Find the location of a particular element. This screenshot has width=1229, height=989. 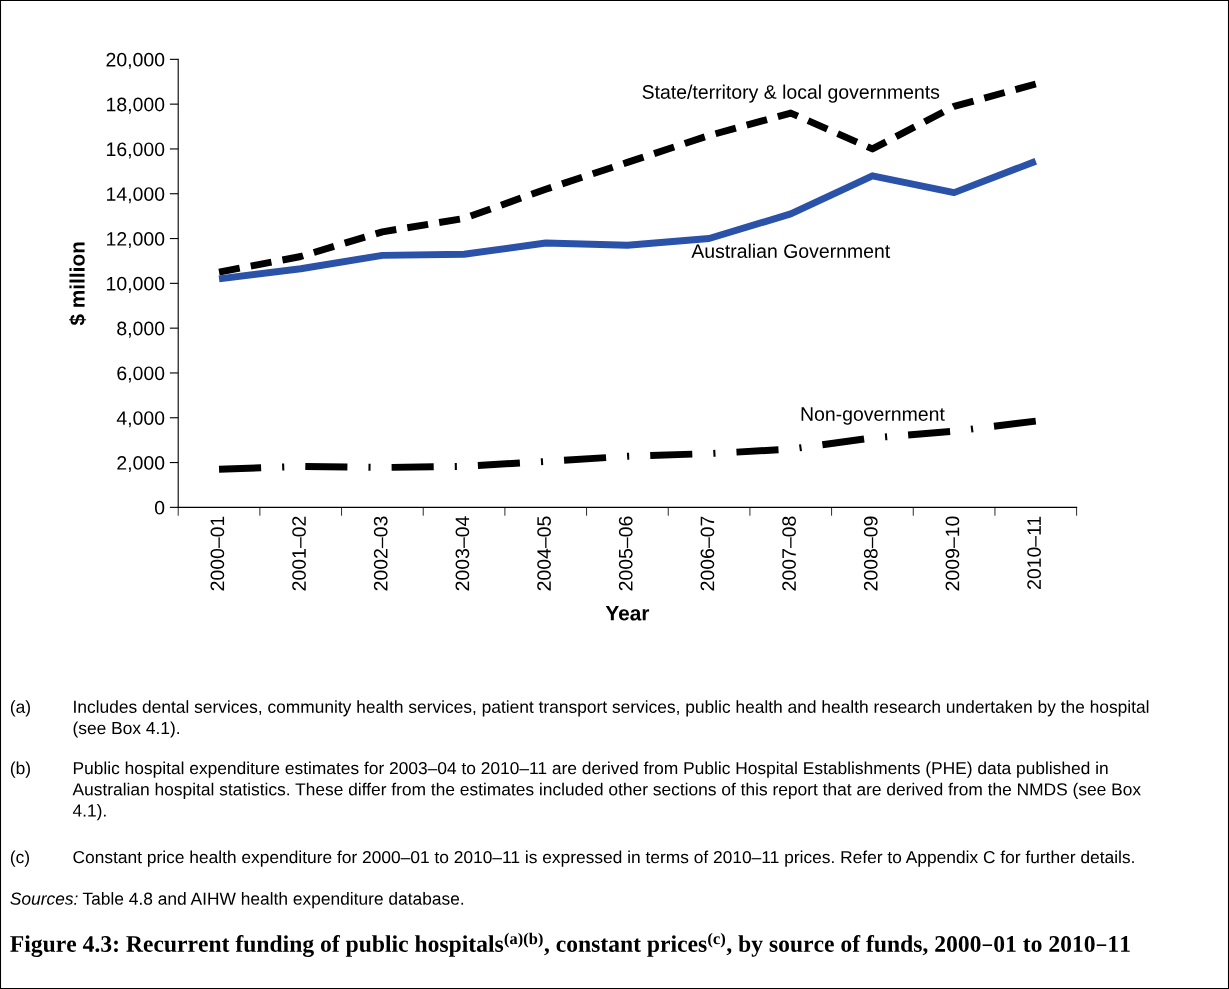

y-tick-label: 12,000 is located at coordinates (136, 240).